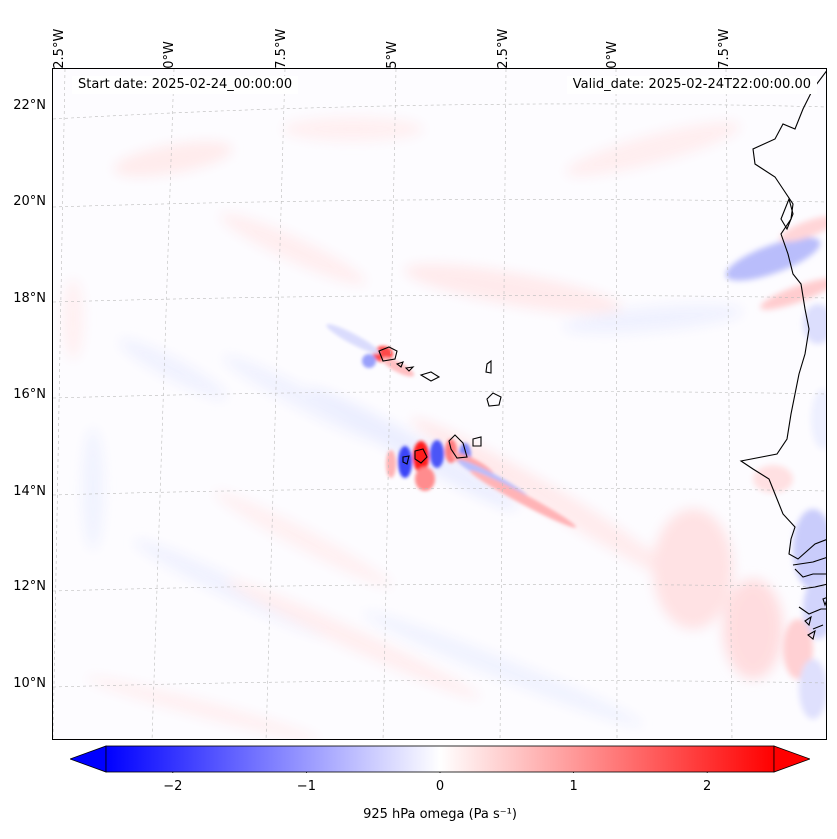  What do you see at coordinates (791, 759) in the screenshot?
I see `colorbar-extend-max` at bounding box center [791, 759].